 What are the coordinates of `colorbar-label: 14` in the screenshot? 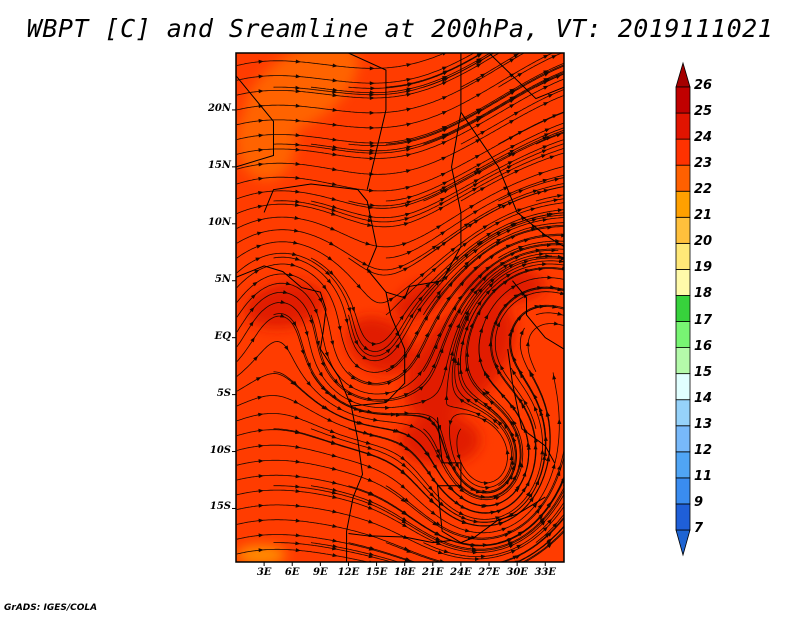 It's located at (703, 398).